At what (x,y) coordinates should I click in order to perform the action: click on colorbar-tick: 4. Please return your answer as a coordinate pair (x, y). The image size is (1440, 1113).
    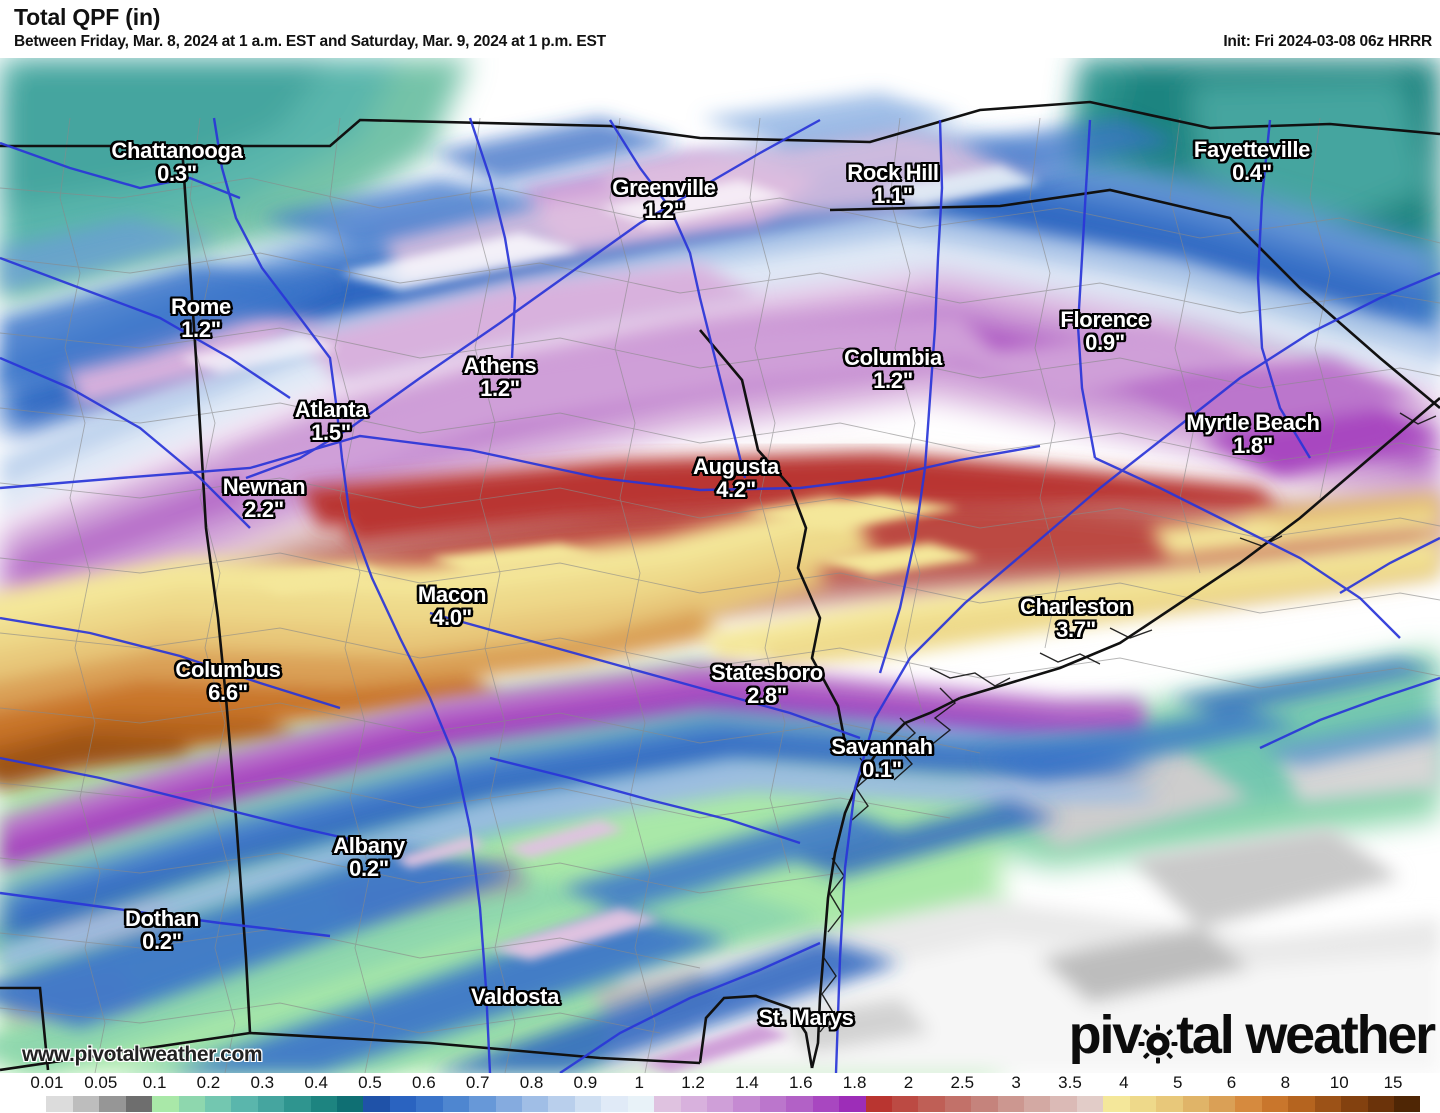
    Looking at the image, I should click on (1124, 1082).